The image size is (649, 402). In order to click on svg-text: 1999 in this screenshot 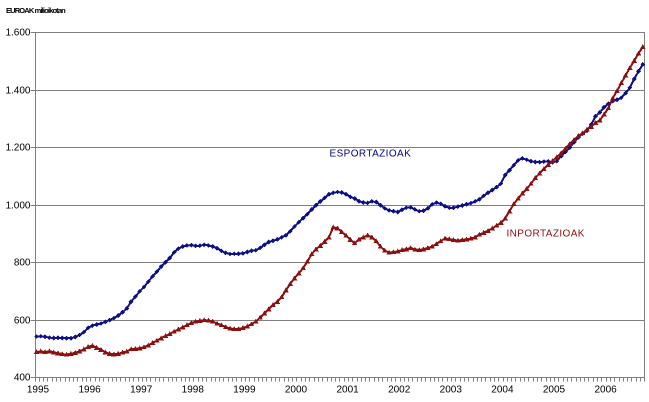, I will do `click(244, 390)`.